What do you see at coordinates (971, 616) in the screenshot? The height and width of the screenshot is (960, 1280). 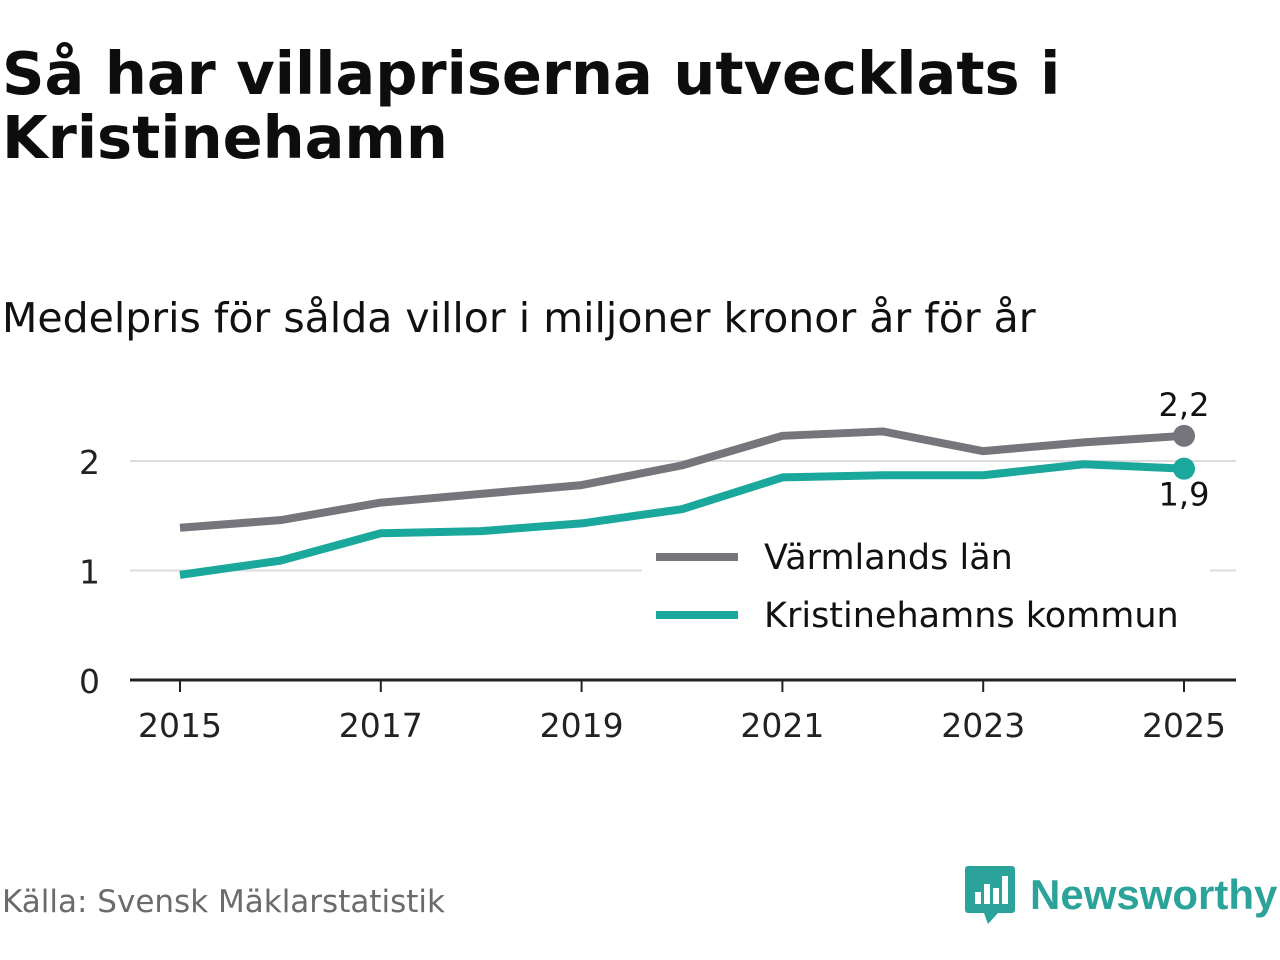 I see `legend-label: Kristinehamns kommun` at bounding box center [971, 616].